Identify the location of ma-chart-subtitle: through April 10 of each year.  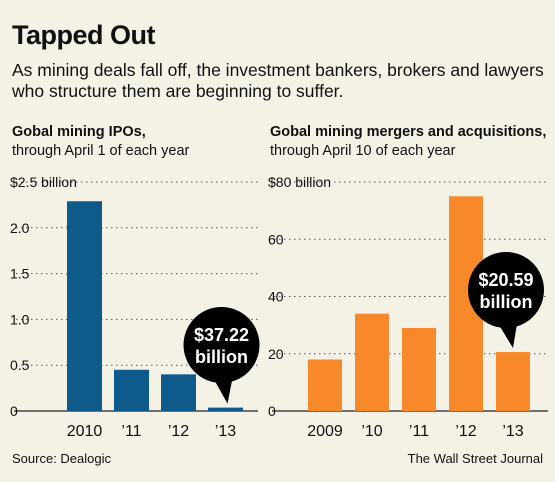
(363, 151).